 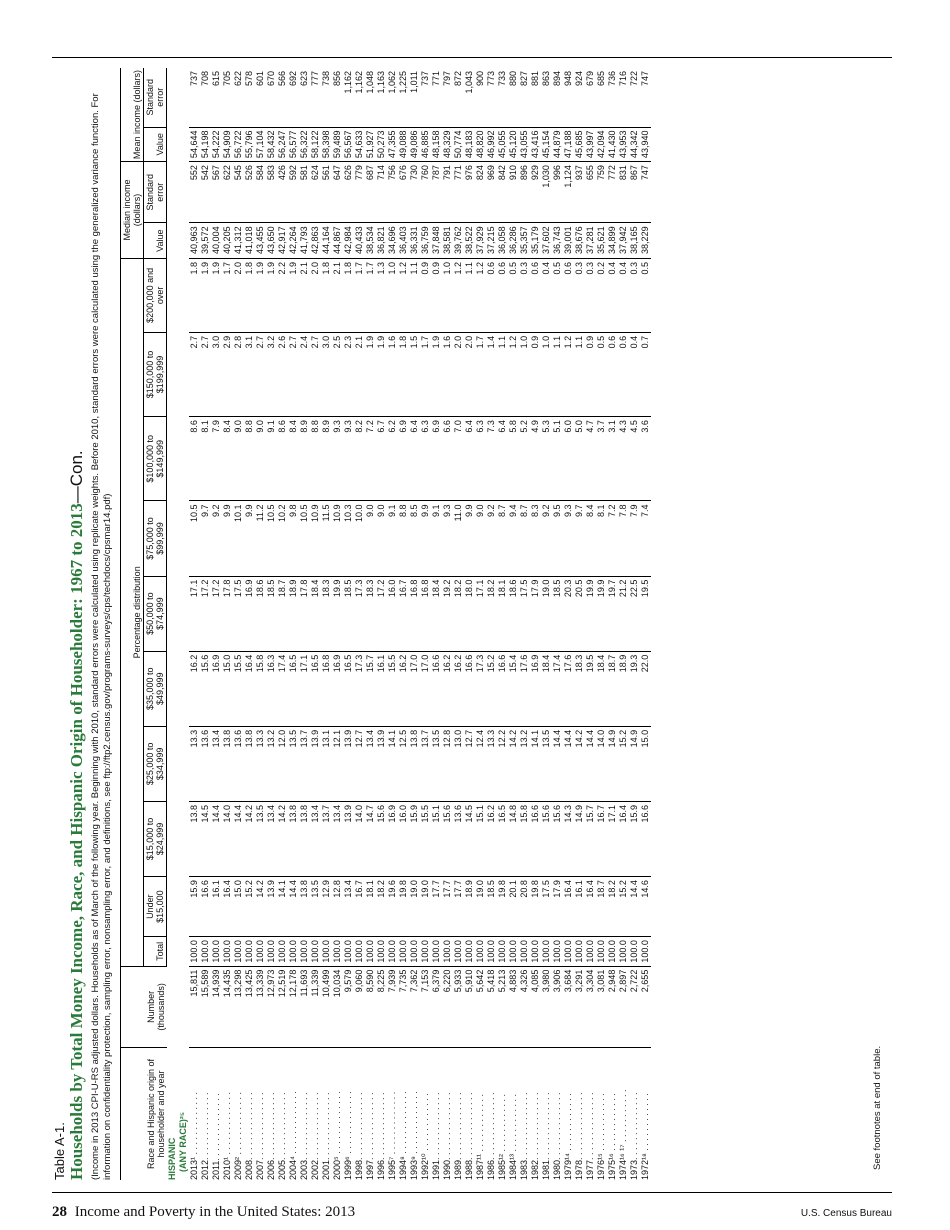 What do you see at coordinates (359, 192) in the screenshot?
I see `cell-median-se: 779` at bounding box center [359, 192].